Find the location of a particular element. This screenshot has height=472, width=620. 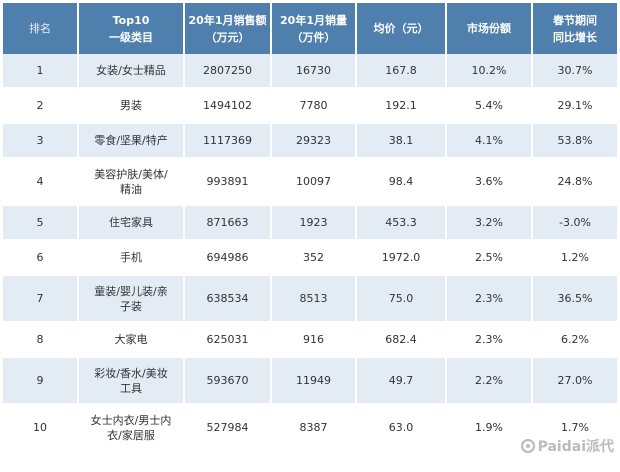

rank-cell: 3 is located at coordinates (41, 141).